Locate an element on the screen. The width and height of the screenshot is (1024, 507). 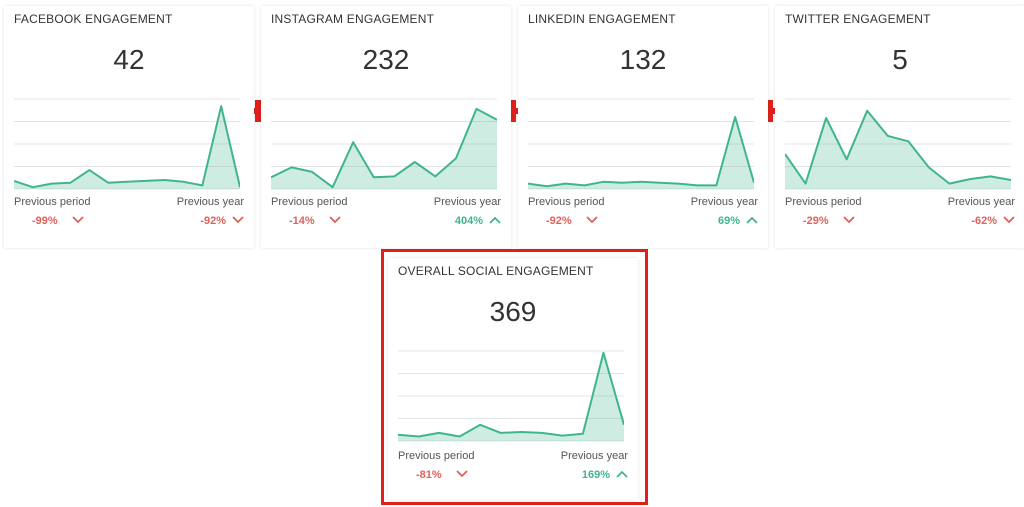
comparison-change: -62% is located at coordinates (993, 221).